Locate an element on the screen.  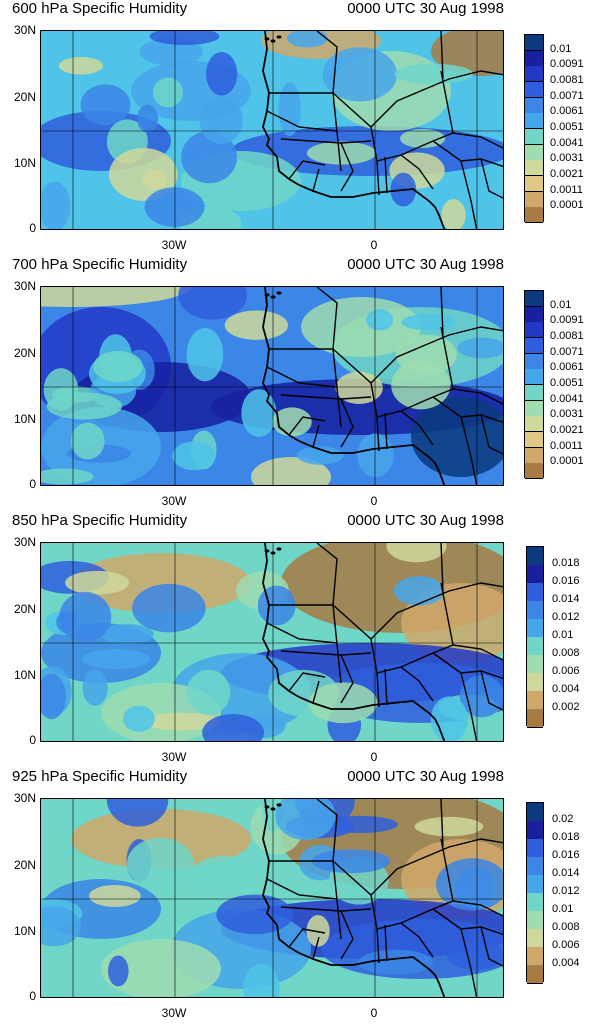
colorbar-label: 0.012 is located at coordinates (566, 617).